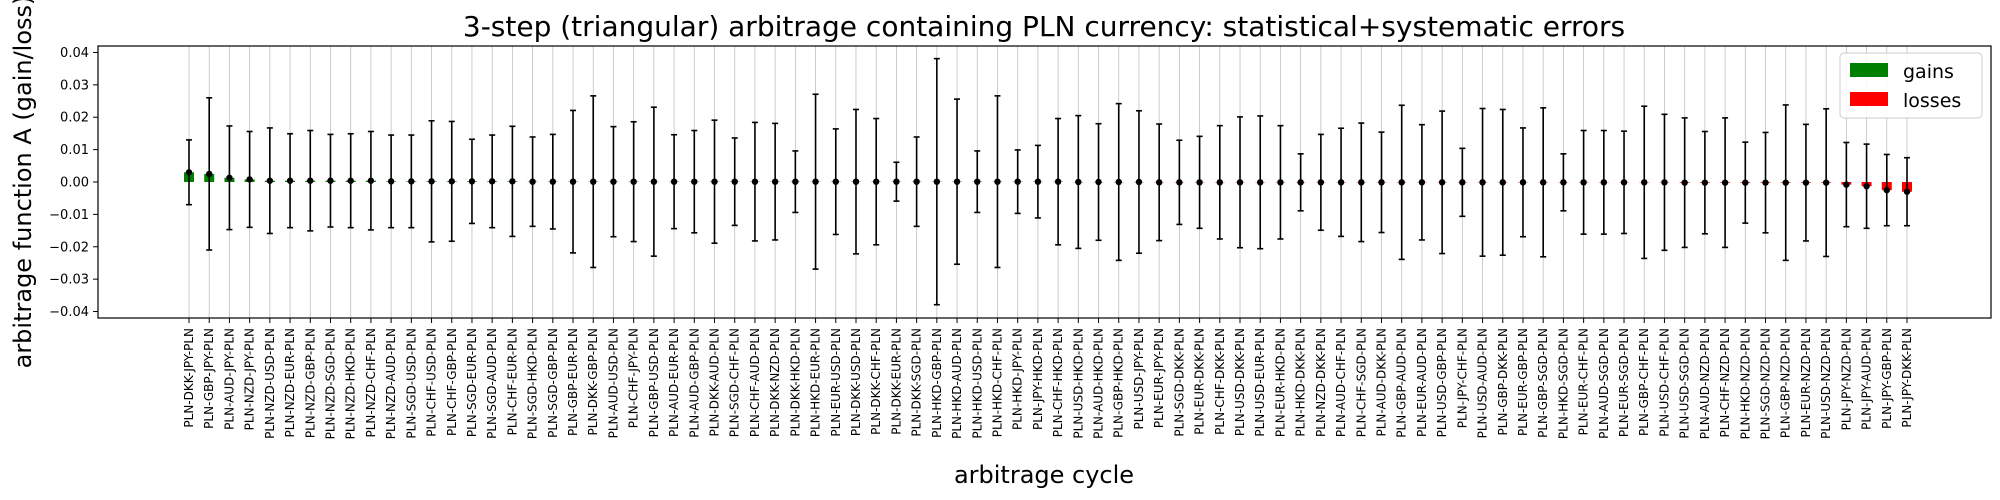 This screenshot has width=2000, height=500. I want to click on x-tick-label-85: PLN-JPY-DKK-PLN, so click(1907, 378).